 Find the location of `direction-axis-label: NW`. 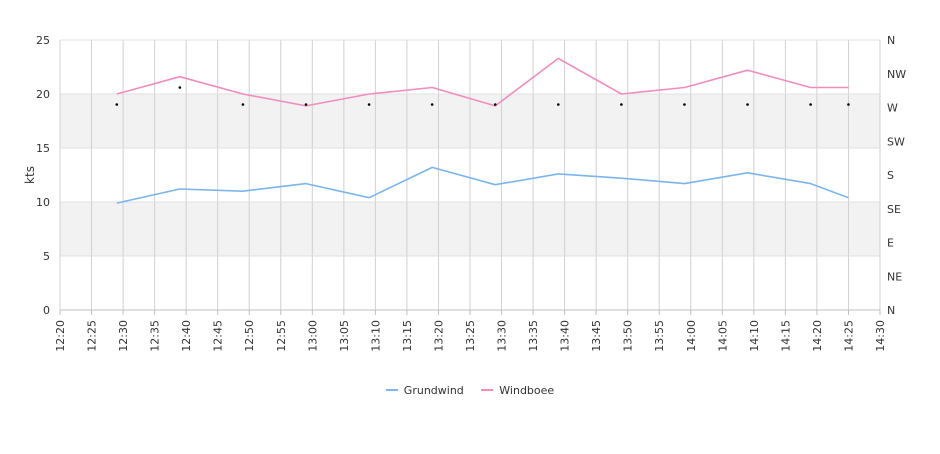

direction-axis-label: NW is located at coordinates (896, 74).